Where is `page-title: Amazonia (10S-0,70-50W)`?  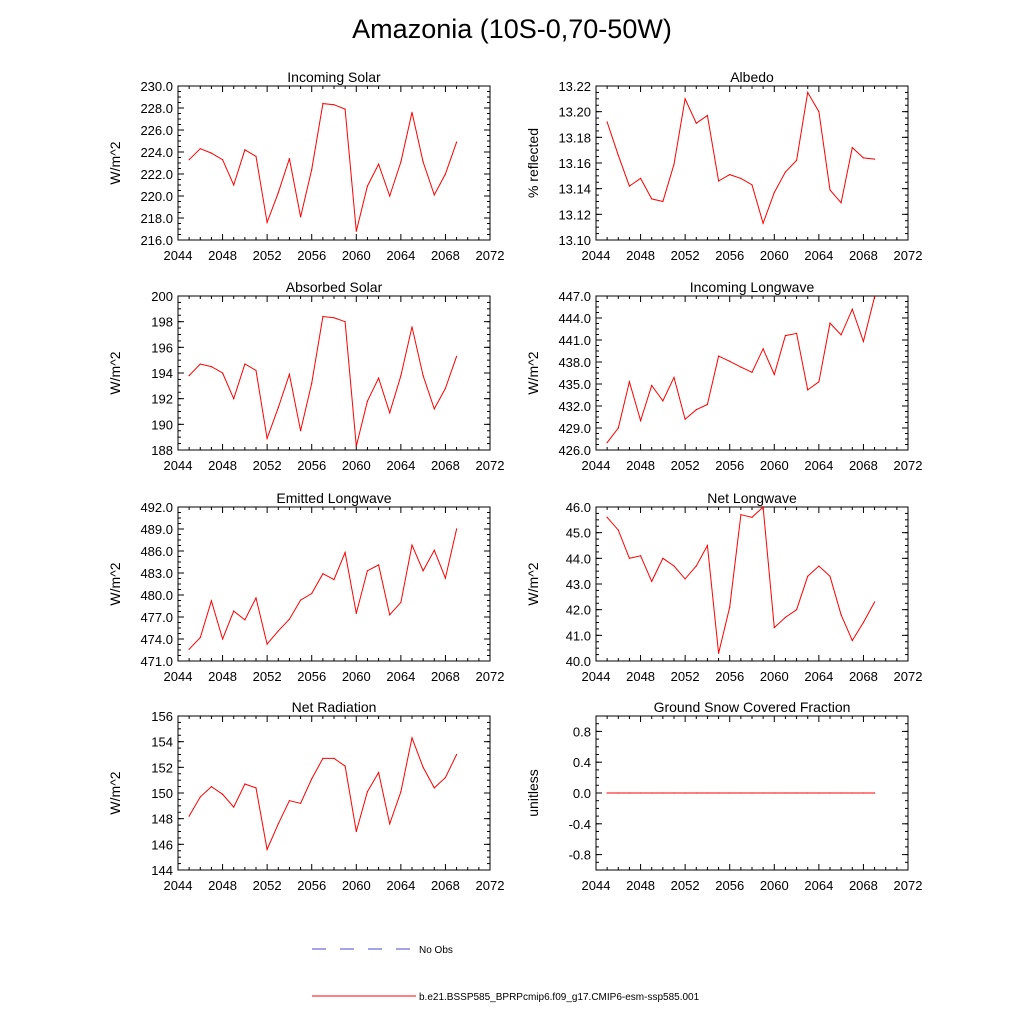
page-title: Amazonia (10S-0,70-50W) is located at coordinates (512, 29).